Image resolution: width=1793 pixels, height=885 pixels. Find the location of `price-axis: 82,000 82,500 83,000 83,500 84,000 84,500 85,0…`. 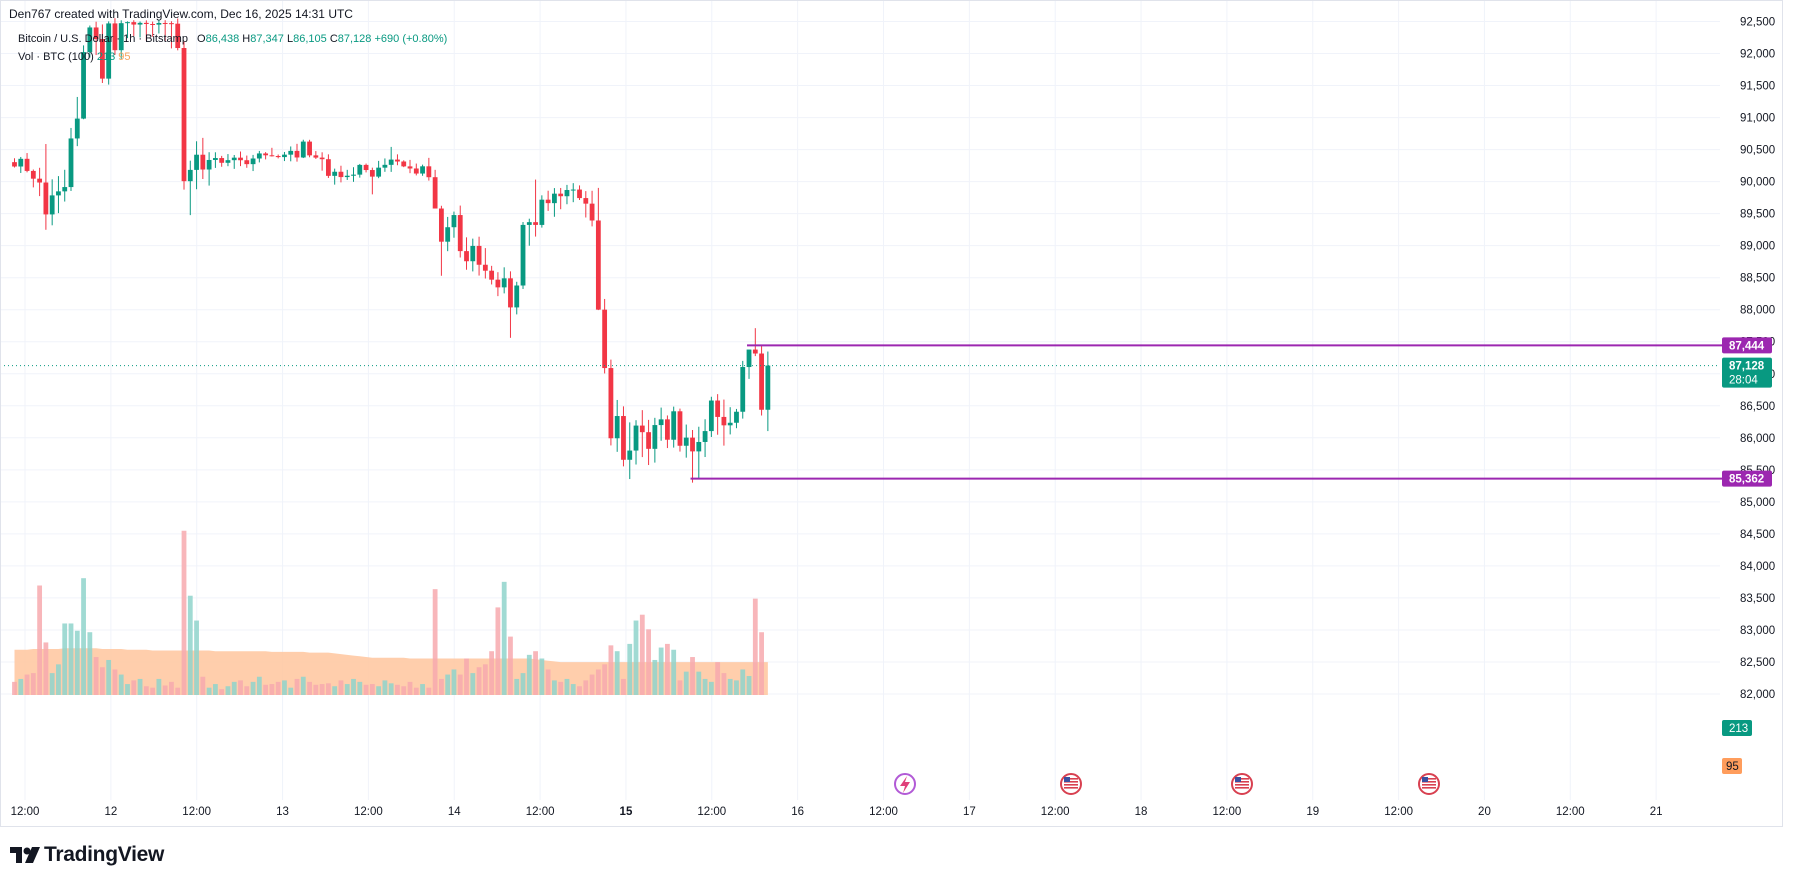

price-axis: 82,000 82,500 83,000 83,500 84,000 84,500 85,0… is located at coordinates (1748, 396).